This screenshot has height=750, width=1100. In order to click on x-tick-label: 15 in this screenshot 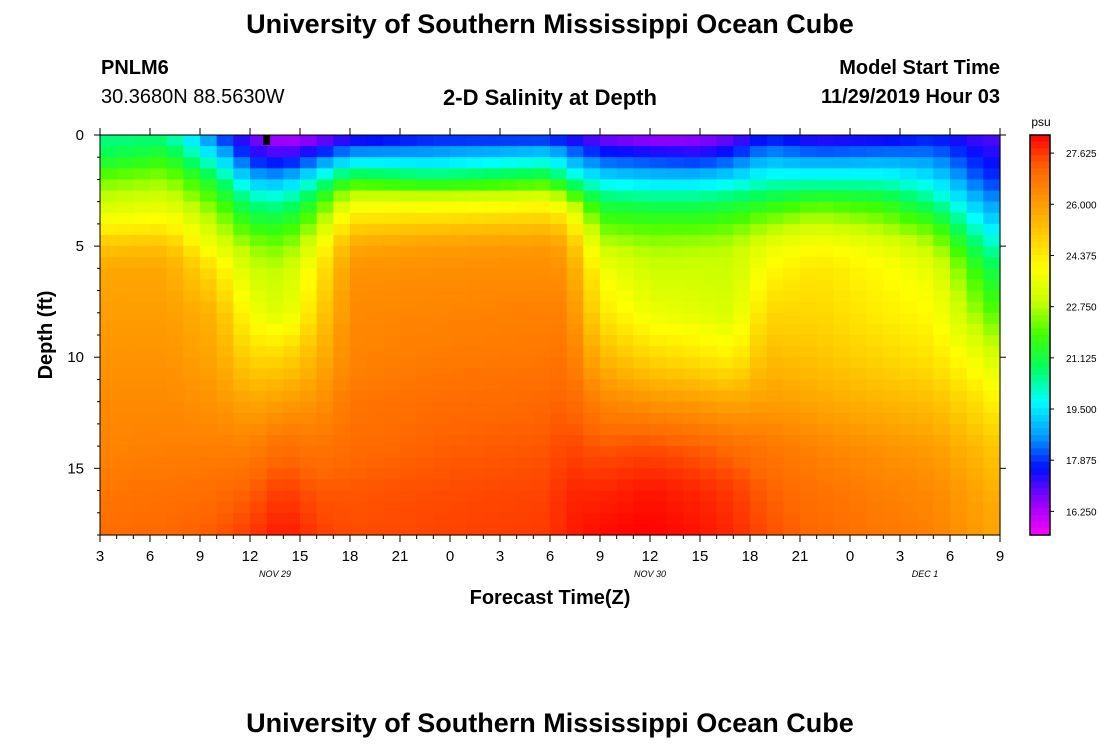, I will do `click(300, 556)`.